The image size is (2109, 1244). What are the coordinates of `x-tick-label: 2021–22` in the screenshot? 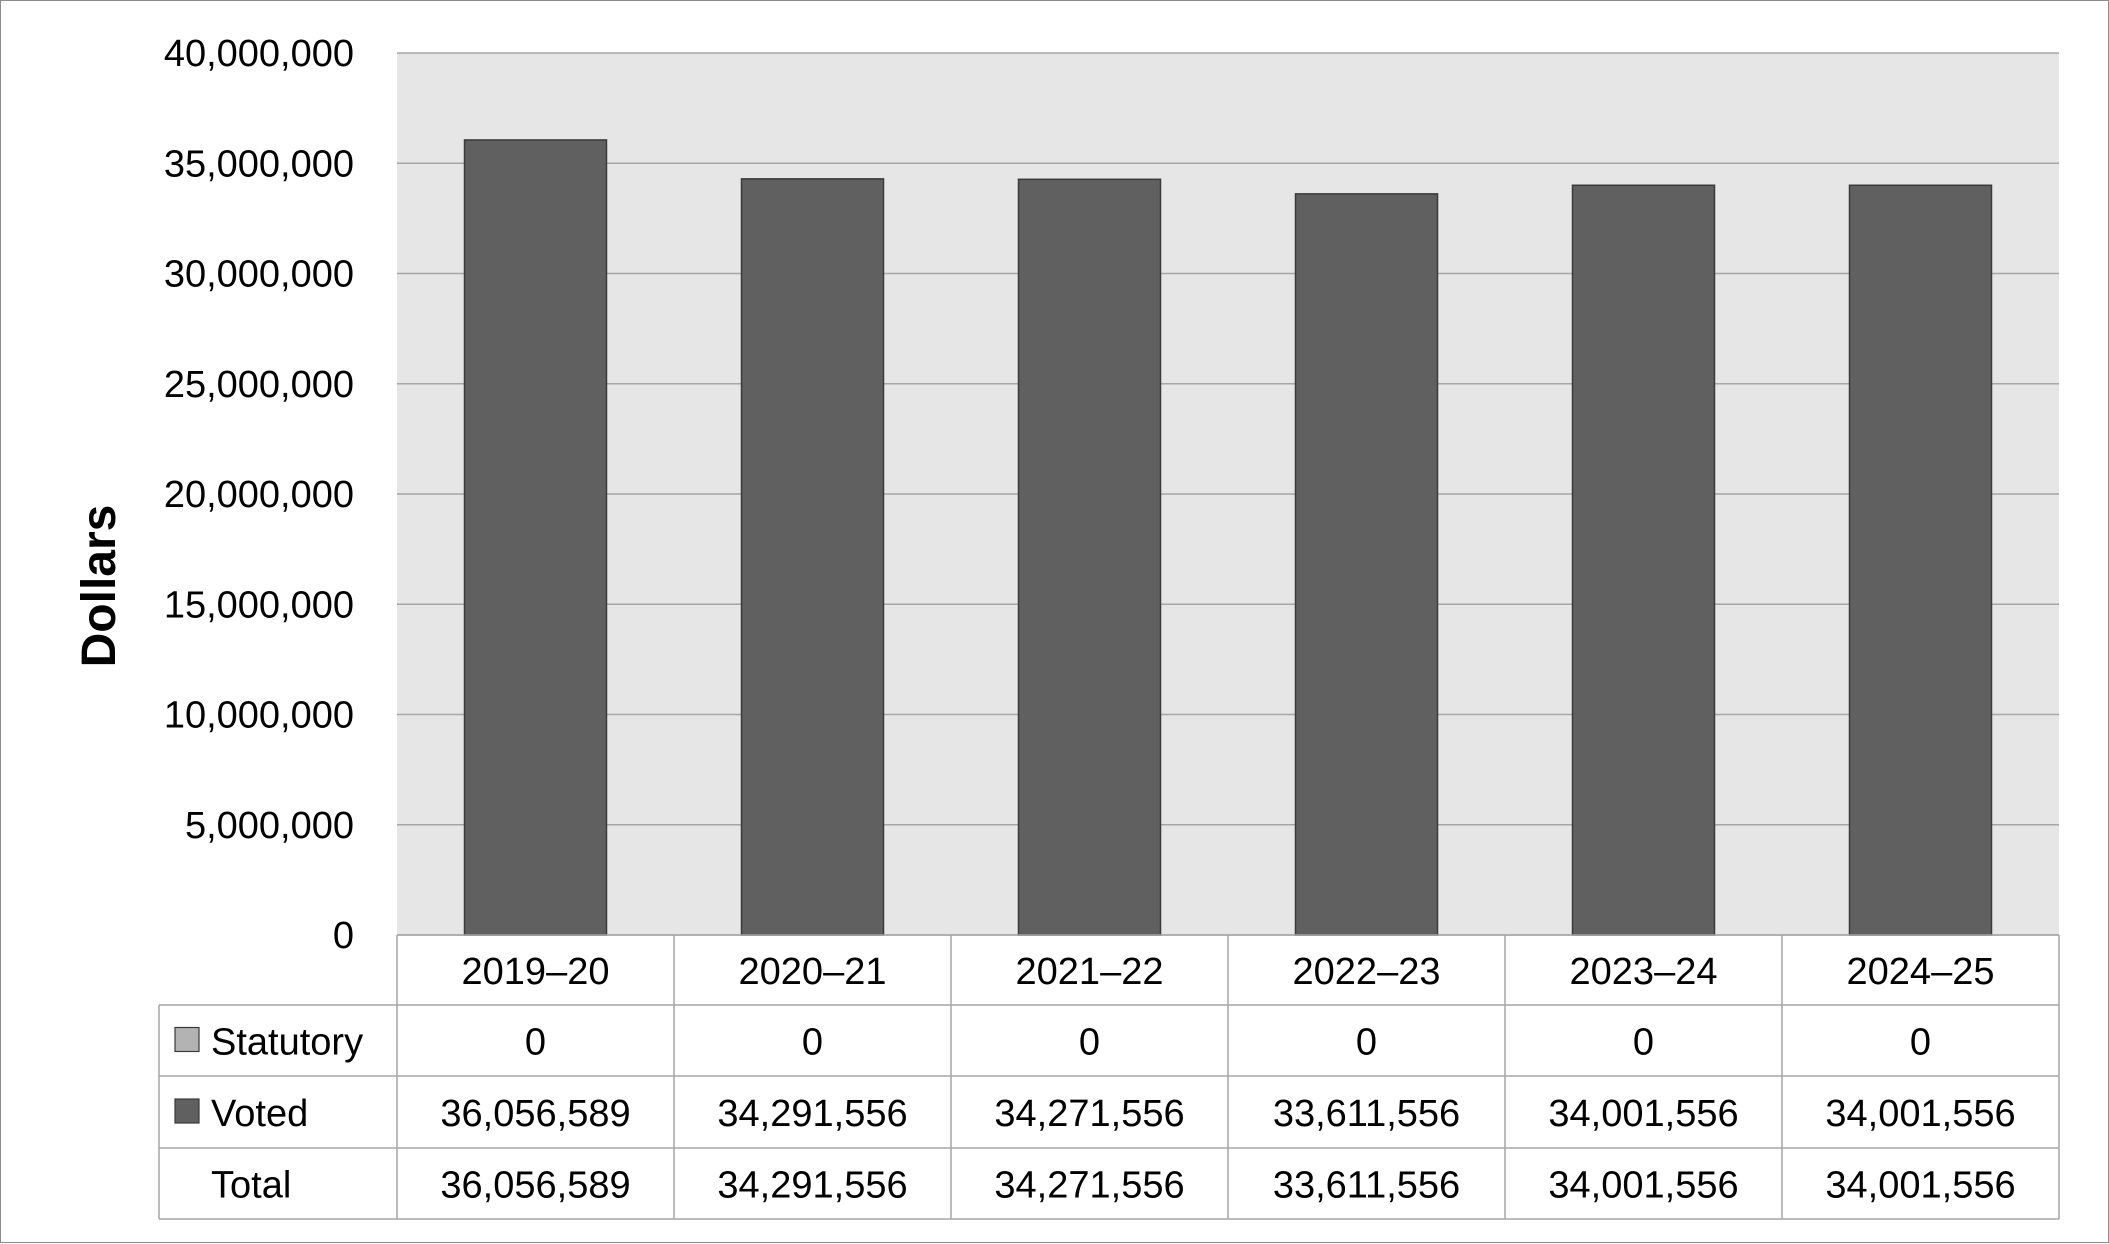 It's located at (1090, 972).